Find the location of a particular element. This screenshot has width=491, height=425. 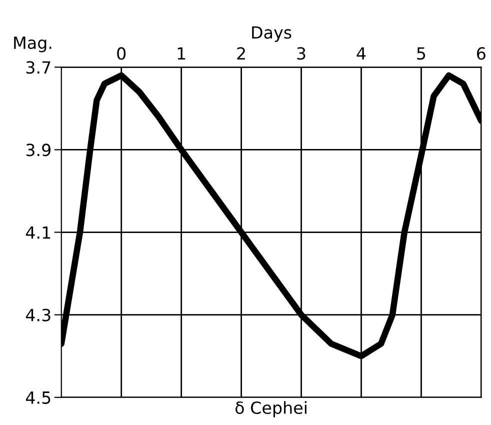

x-tick-label: 0 is located at coordinates (121, 53).